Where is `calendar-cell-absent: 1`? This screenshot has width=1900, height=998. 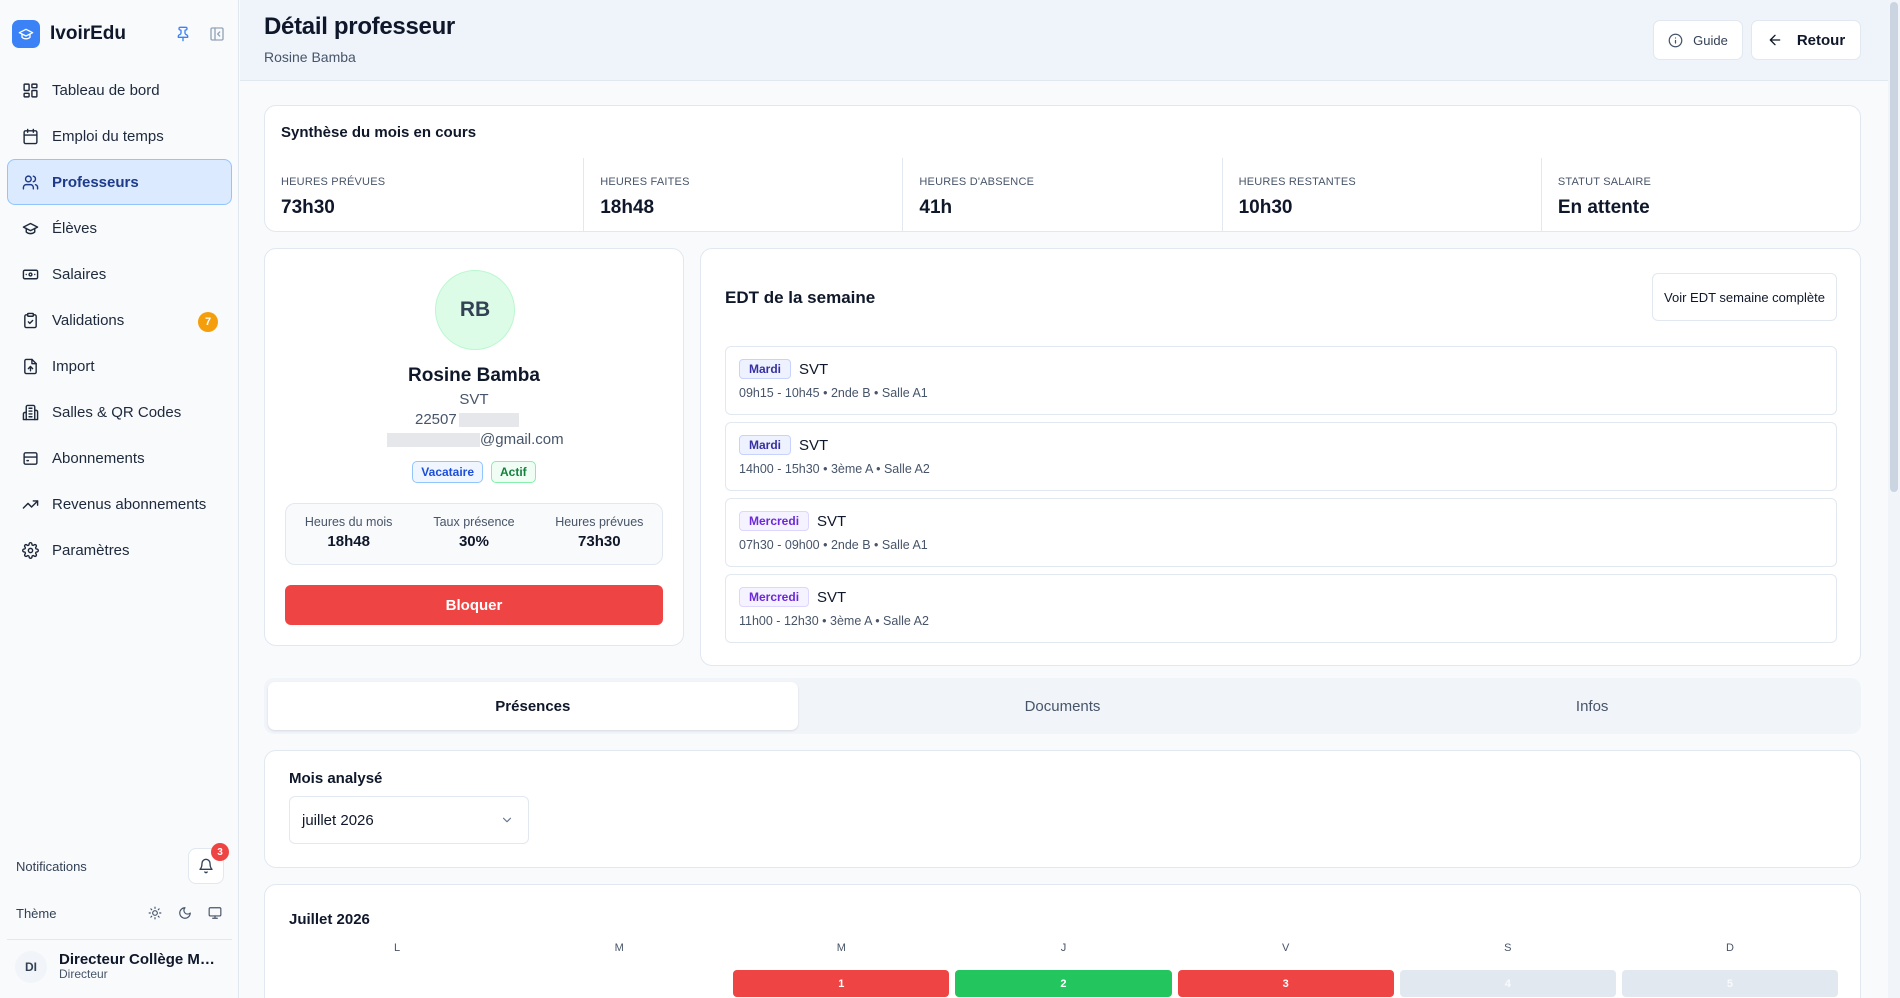
calendar-cell-absent: 1 is located at coordinates (841, 983).